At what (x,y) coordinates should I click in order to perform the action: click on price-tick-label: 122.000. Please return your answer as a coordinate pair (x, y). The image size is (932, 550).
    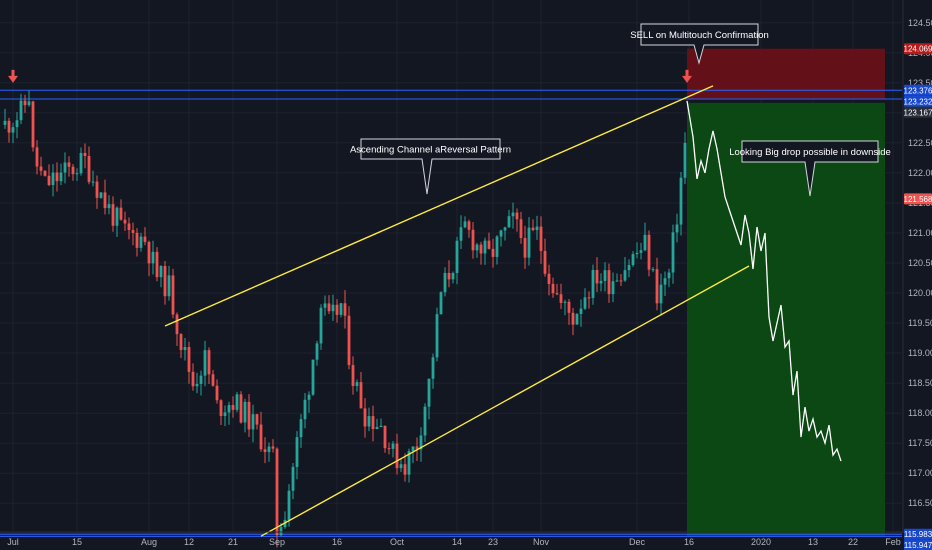
    Looking at the image, I should click on (920, 173).